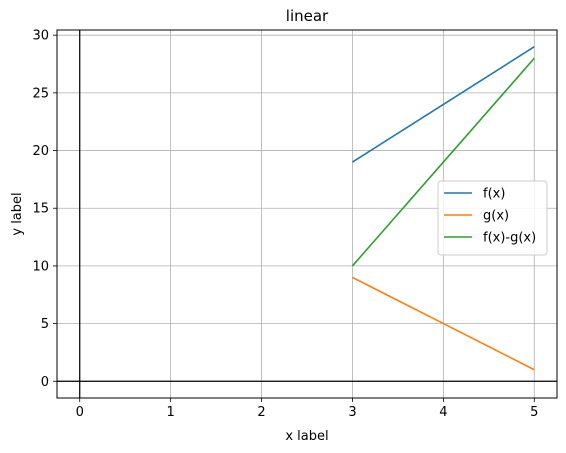 The width and height of the screenshot is (566, 453). What do you see at coordinates (443, 412) in the screenshot?
I see `x-tick-label: 4` at bounding box center [443, 412].